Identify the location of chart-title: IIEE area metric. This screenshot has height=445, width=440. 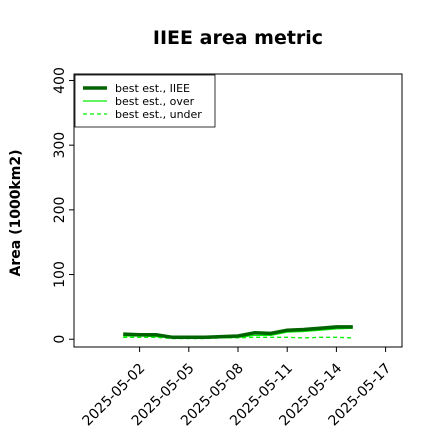
(238, 38).